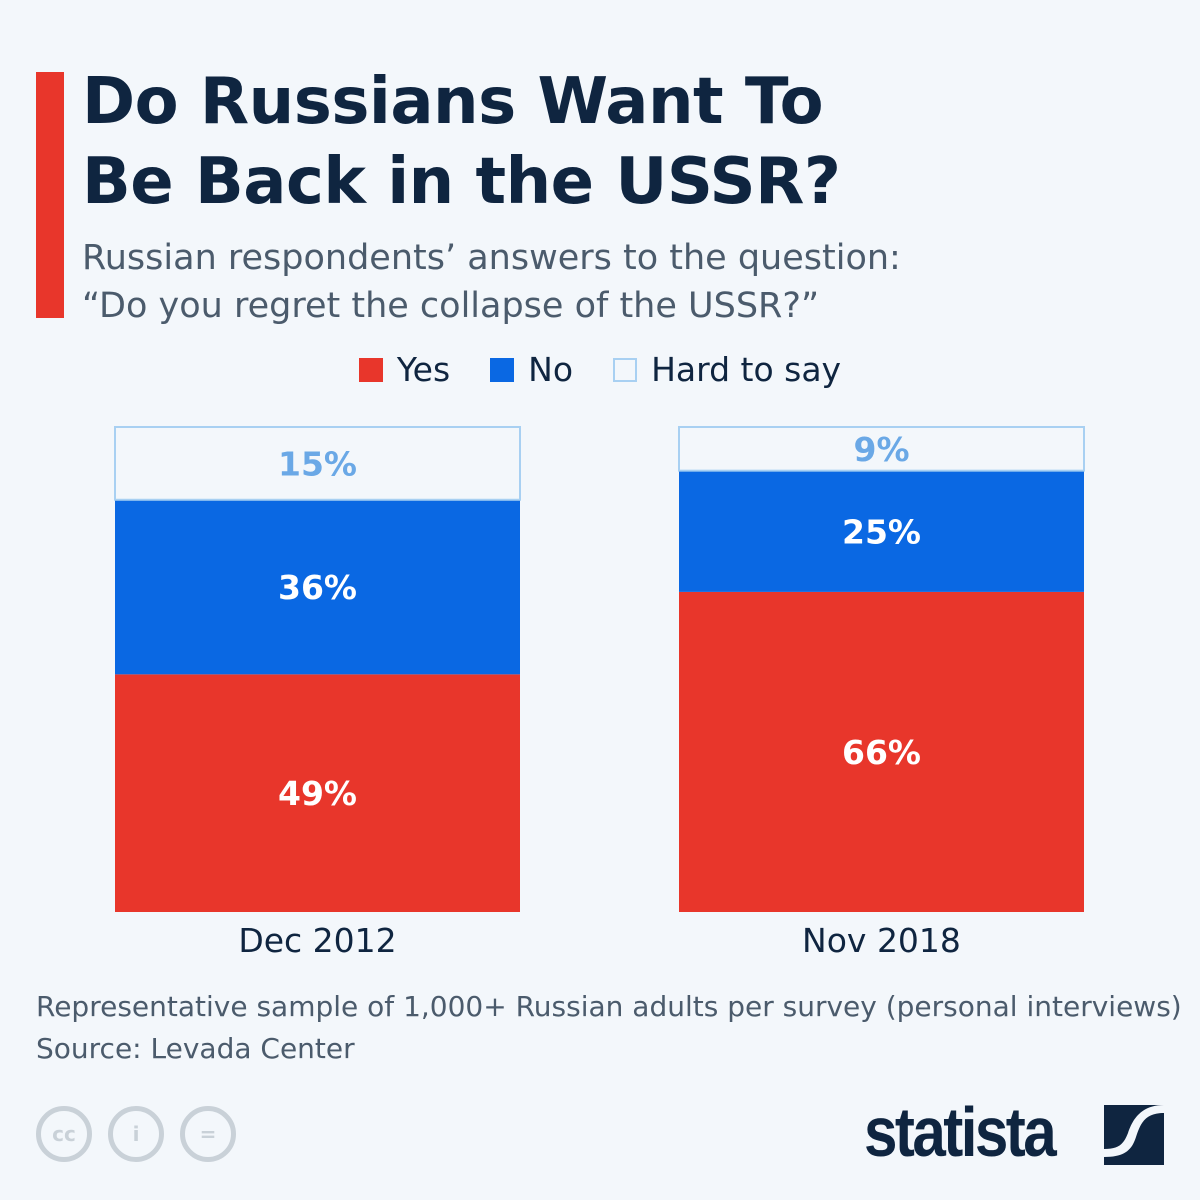 This screenshot has height=1200, width=1200. I want to click on x-axis-label: Nov 2018, so click(881, 940).